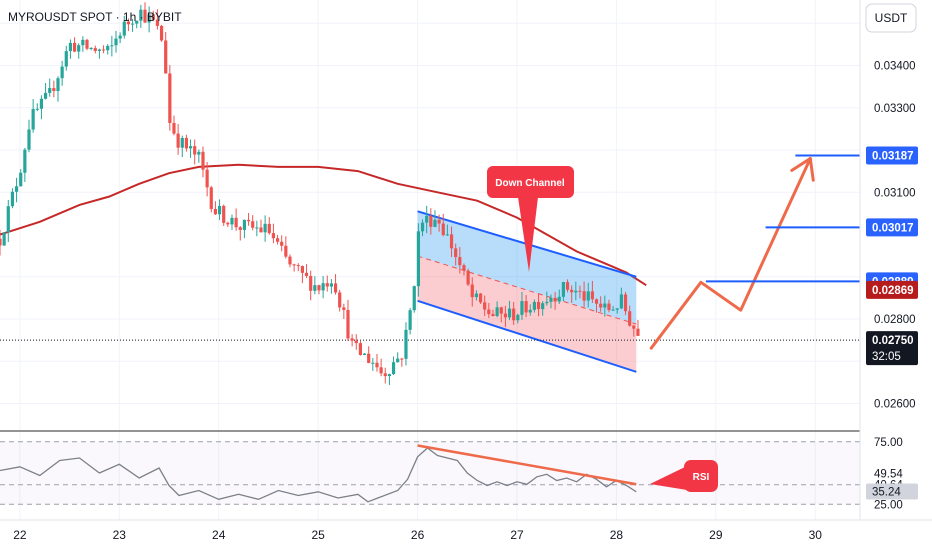 The height and width of the screenshot is (550, 932). What do you see at coordinates (895, 66) in the screenshot?
I see `price-tick-label: 0.03400` at bounding box center [895, 66].